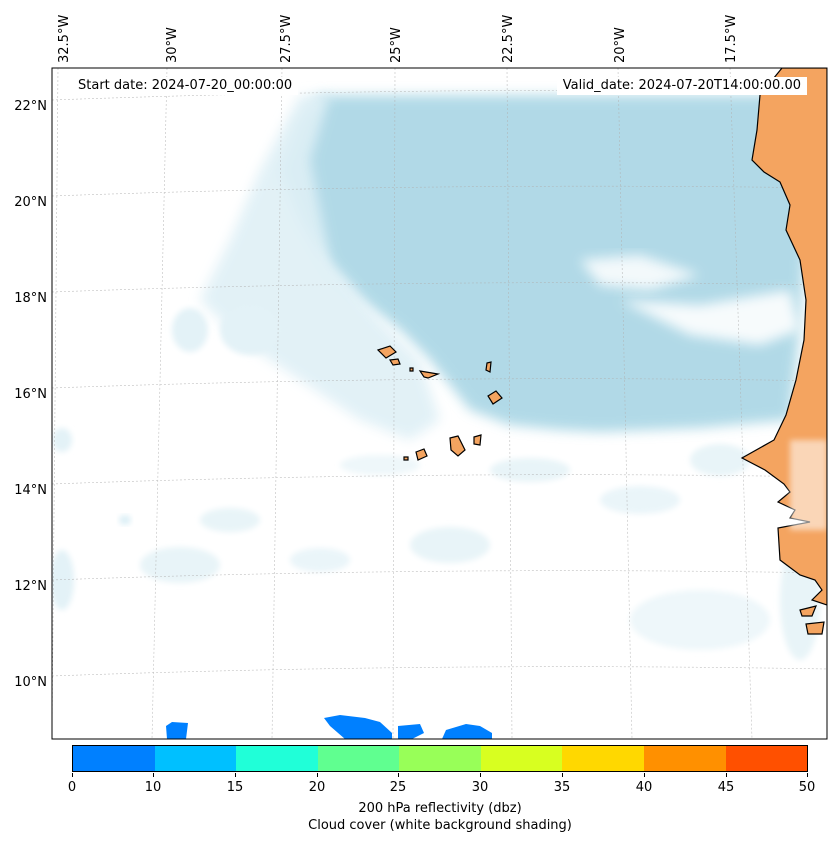 Image resolution: width=837 pixels, height=843 pixels. What do you see at coordinates (396, 45) in the screenshot?
I see `lon-label: 25°W` at bounding box center [396, 45].